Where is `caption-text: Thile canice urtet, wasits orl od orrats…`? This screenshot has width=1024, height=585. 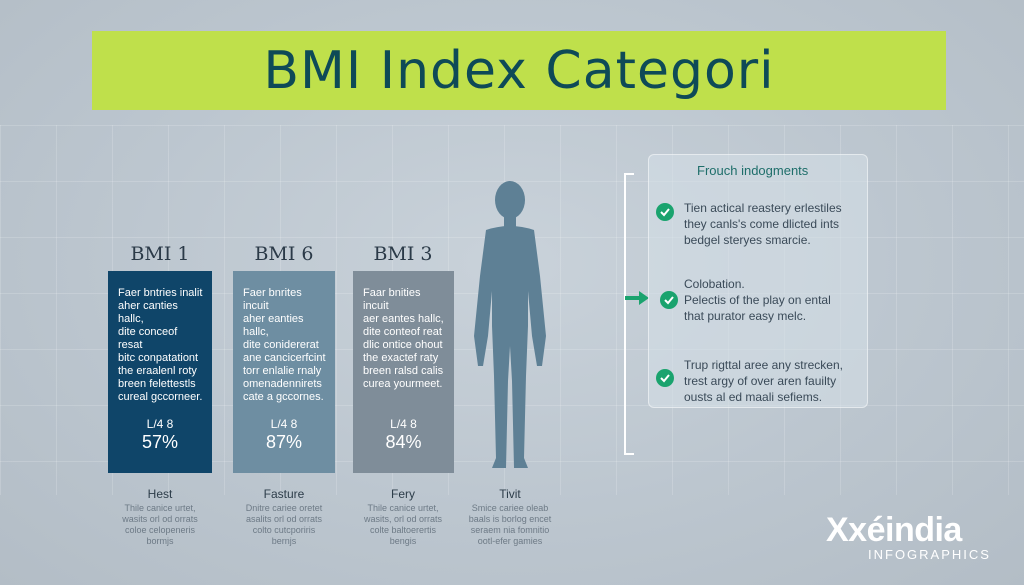 caption-text: Thile canice urtet, wasits orl od orrats… is located at coordinates (160, 524).